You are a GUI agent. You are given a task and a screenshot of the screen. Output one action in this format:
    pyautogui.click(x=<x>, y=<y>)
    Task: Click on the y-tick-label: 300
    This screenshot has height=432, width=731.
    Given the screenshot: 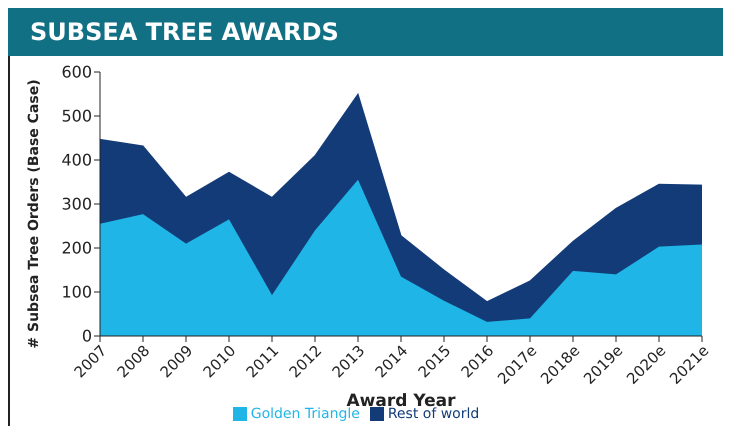 What is the action you would take?
    pyautogui.click(x=76, y=204)
    